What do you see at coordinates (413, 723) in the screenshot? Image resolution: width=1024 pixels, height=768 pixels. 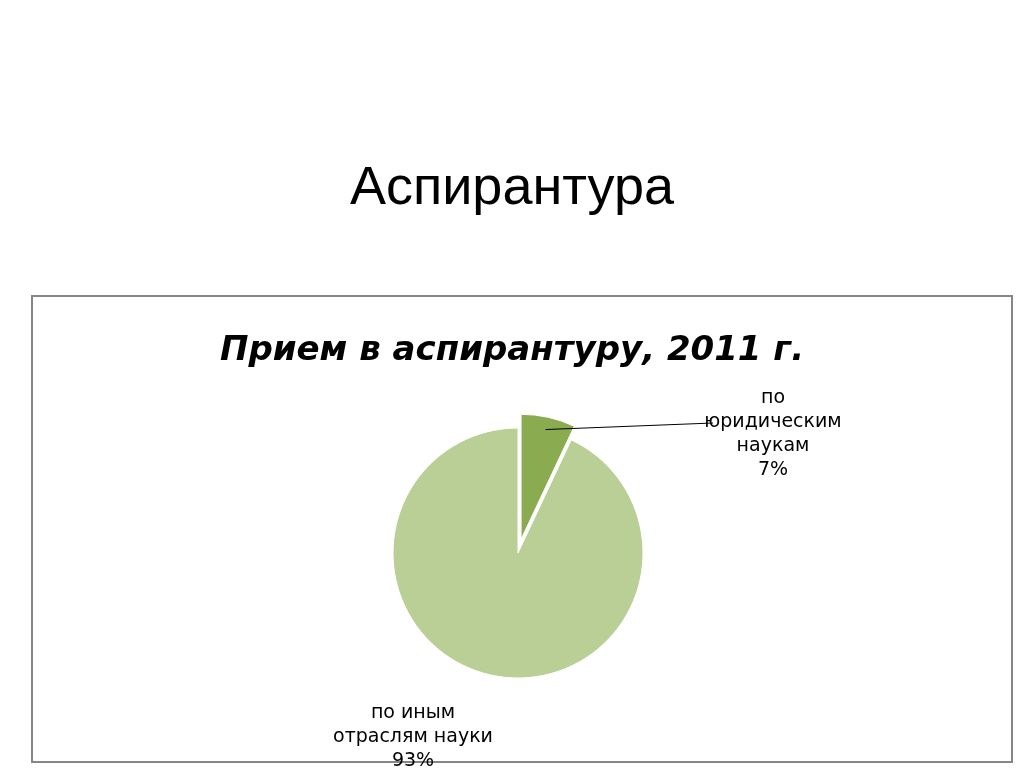 I see `slice-label: по иным отраслям науки` at bounding box center [413, 723].